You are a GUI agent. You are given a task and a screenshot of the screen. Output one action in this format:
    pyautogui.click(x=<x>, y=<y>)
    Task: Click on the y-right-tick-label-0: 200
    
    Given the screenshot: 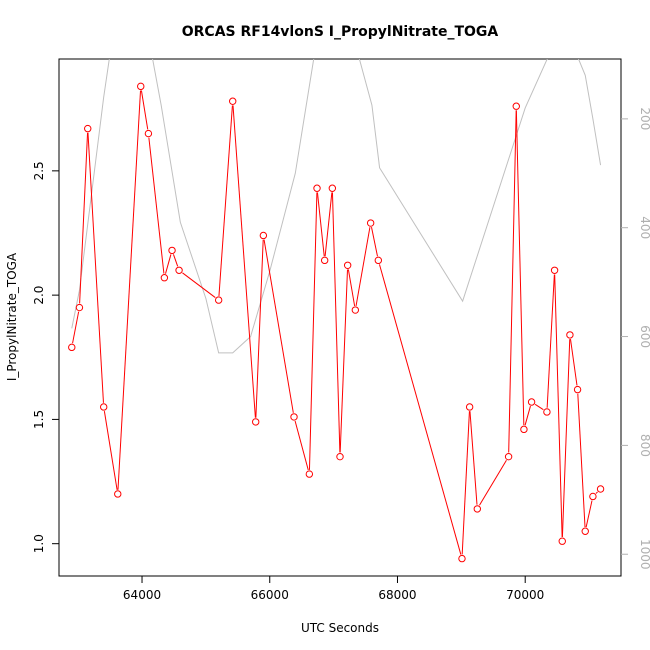 What is the action you would take?
    pyautogui.click(x=644, y=118)
    